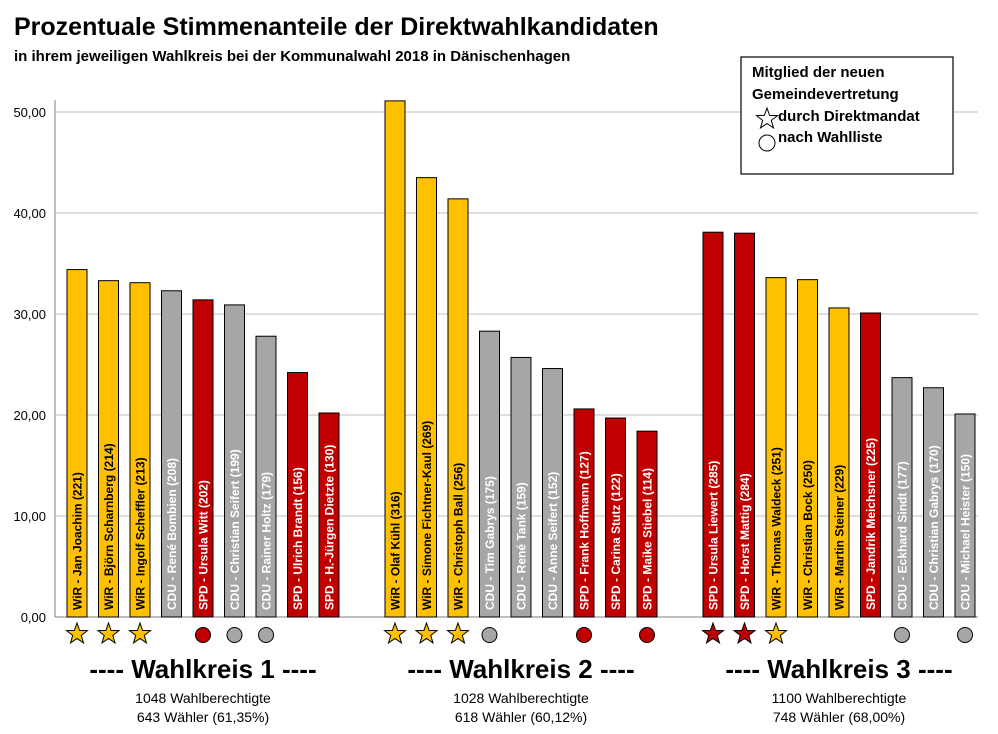 The image size is (998, 734). I want to click on bar-label: CDU - Tim Gabrys (175), so click(490, 543).